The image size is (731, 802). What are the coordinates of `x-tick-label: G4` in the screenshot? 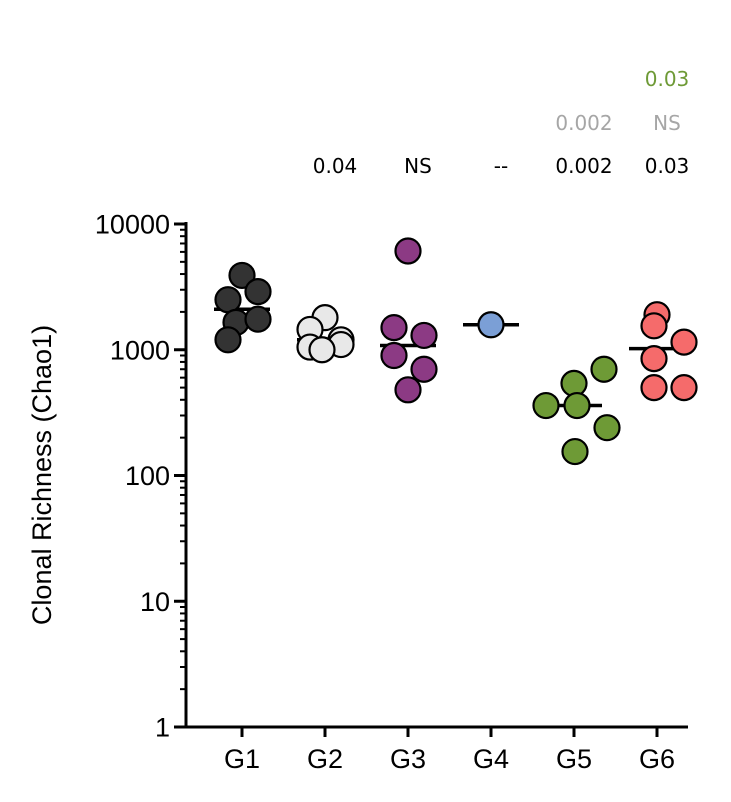 It's located at (491, 759).